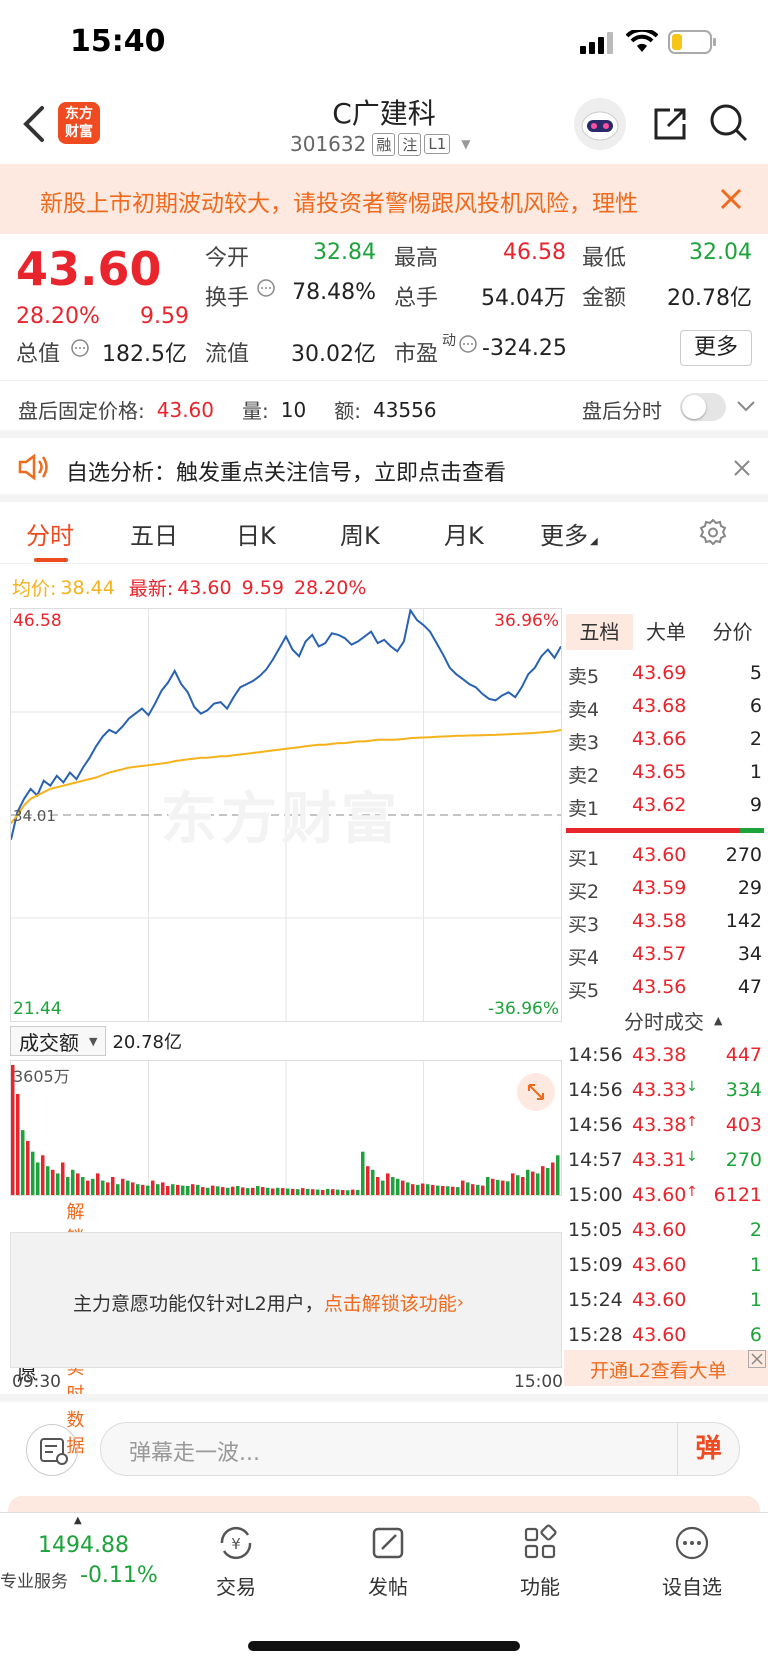 This screenshot has width=768, height=1662. What do you see at coordinates (693, 44) in the screenshot?
I see `battery-icon` at bounding box center [693, 44].